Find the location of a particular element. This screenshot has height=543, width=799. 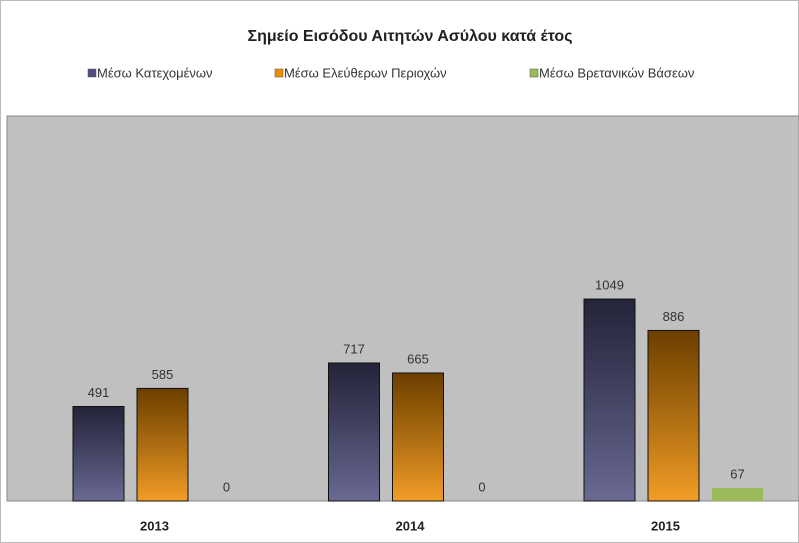

value-label: 665 is located at coordinates (418, 358).